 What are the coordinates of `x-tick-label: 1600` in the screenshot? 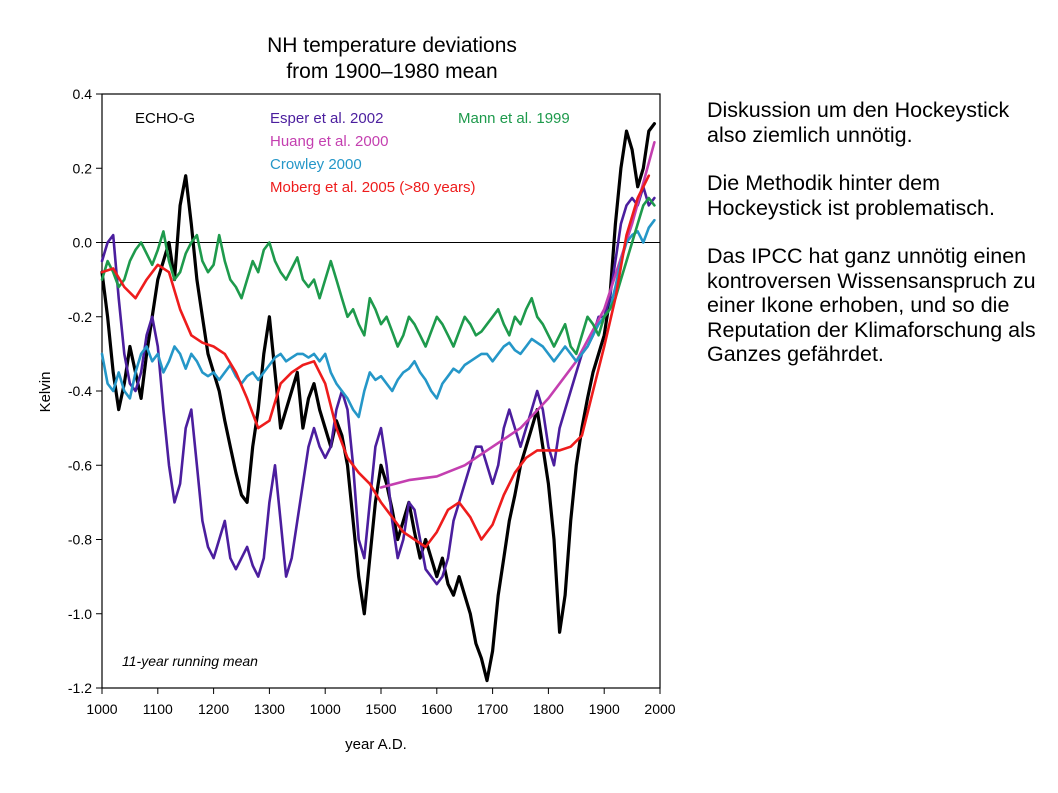 It's located at (436, 709).